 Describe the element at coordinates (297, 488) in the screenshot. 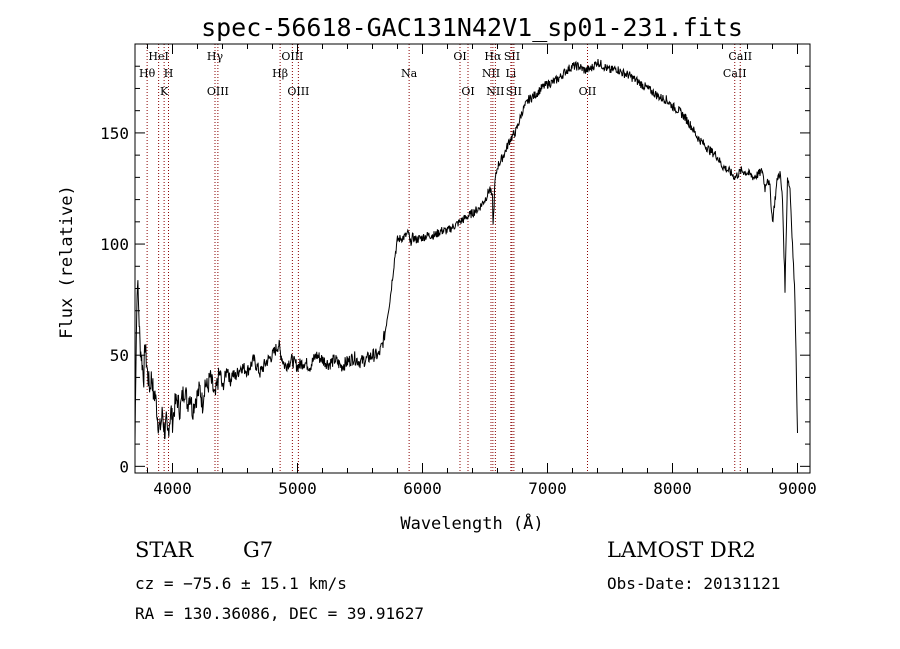

I see `x-tick-label-1: 5000` at that location.